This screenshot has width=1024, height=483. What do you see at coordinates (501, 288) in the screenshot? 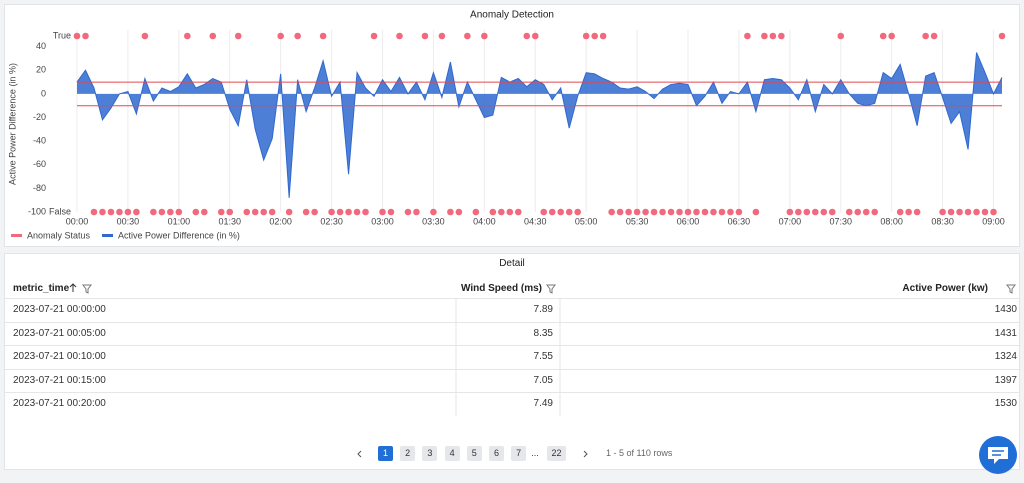
I see `column-header: Wind Speed (ms)` at bounding box center [501, 288].